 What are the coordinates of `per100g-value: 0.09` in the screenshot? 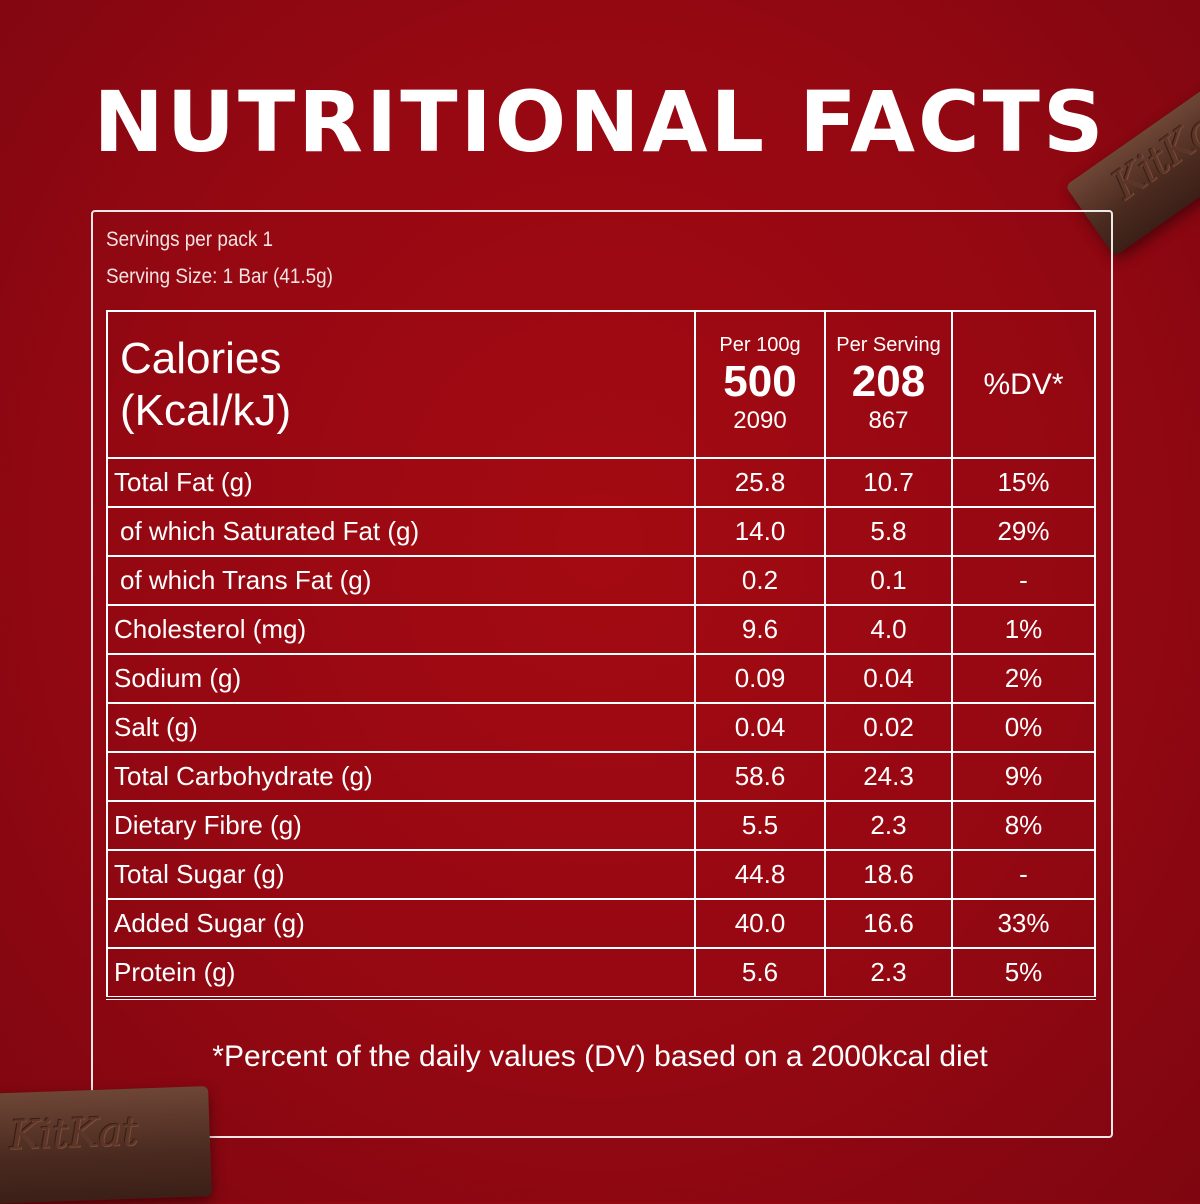 It's located at (760, 678).